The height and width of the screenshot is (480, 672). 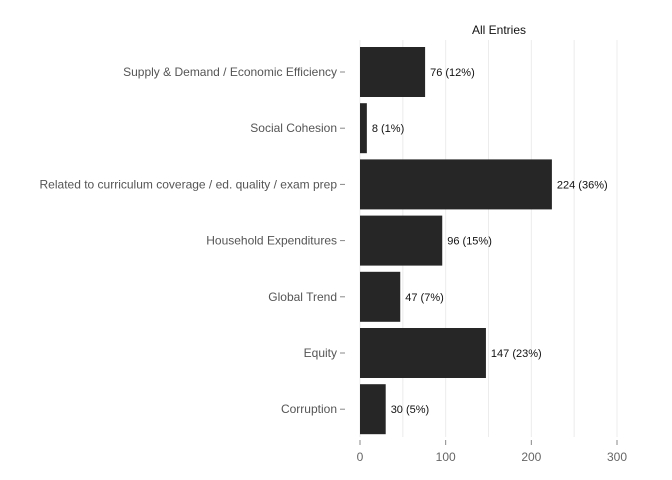 I want to click on data-label: 47 (7%), so click(x=424, y=298).